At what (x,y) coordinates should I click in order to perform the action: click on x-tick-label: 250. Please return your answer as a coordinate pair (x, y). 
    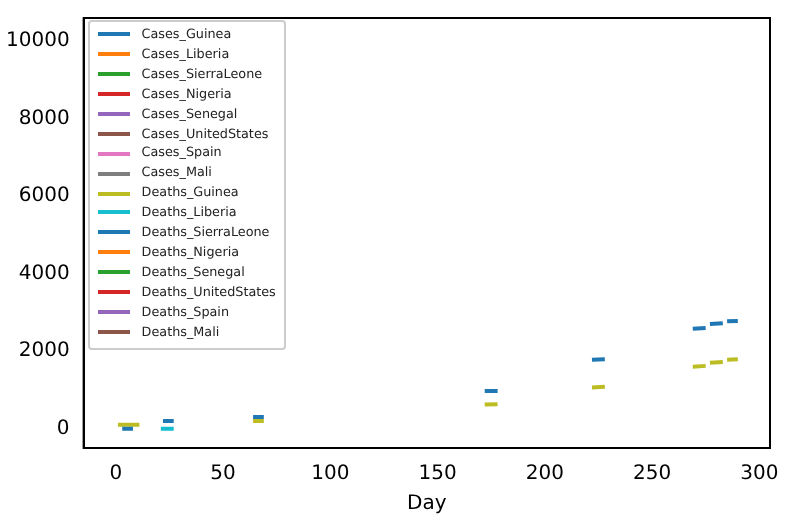
    Looking at the image, I should click on (652, 474).